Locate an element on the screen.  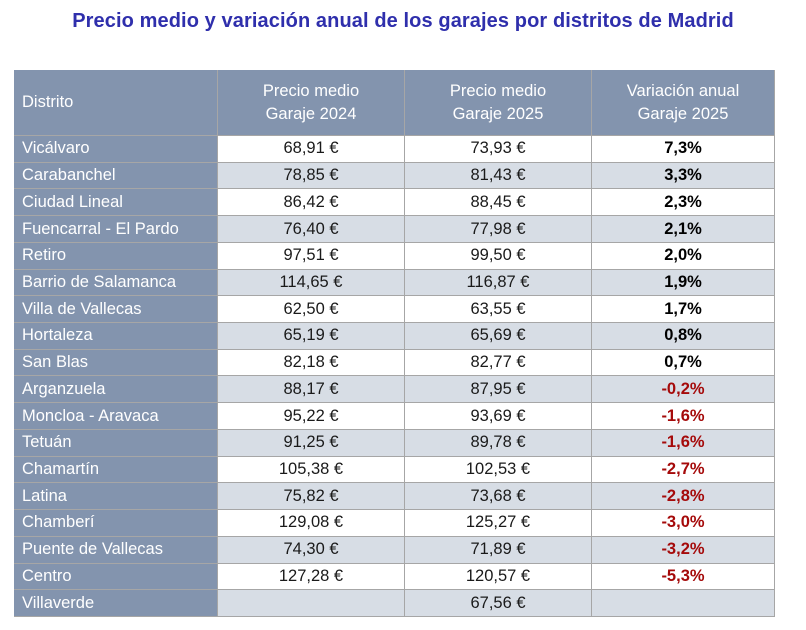
price-2025-cell: 116,87 € is located at coordinates (498, 283).